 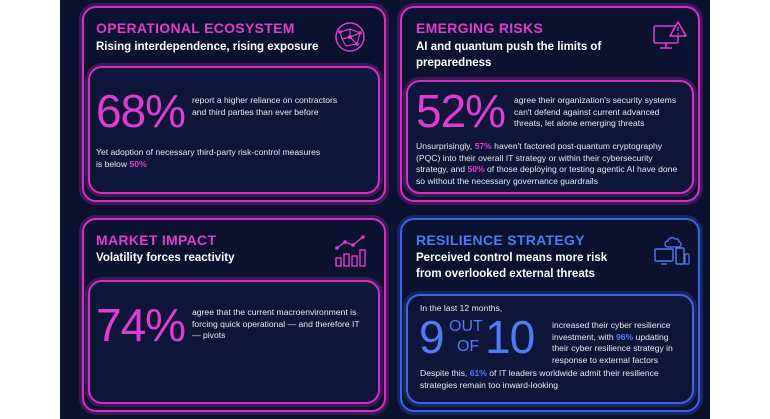 I want to click on out-word: OUT, so click(x=466, y=326).